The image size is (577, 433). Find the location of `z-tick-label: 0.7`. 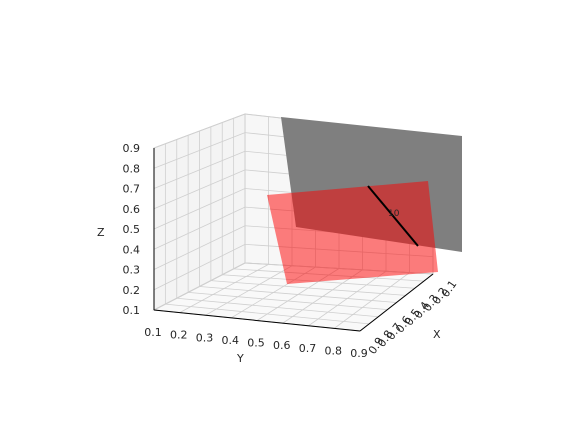

z-tick-label: 0.7 is located at coordinates (132, 189).